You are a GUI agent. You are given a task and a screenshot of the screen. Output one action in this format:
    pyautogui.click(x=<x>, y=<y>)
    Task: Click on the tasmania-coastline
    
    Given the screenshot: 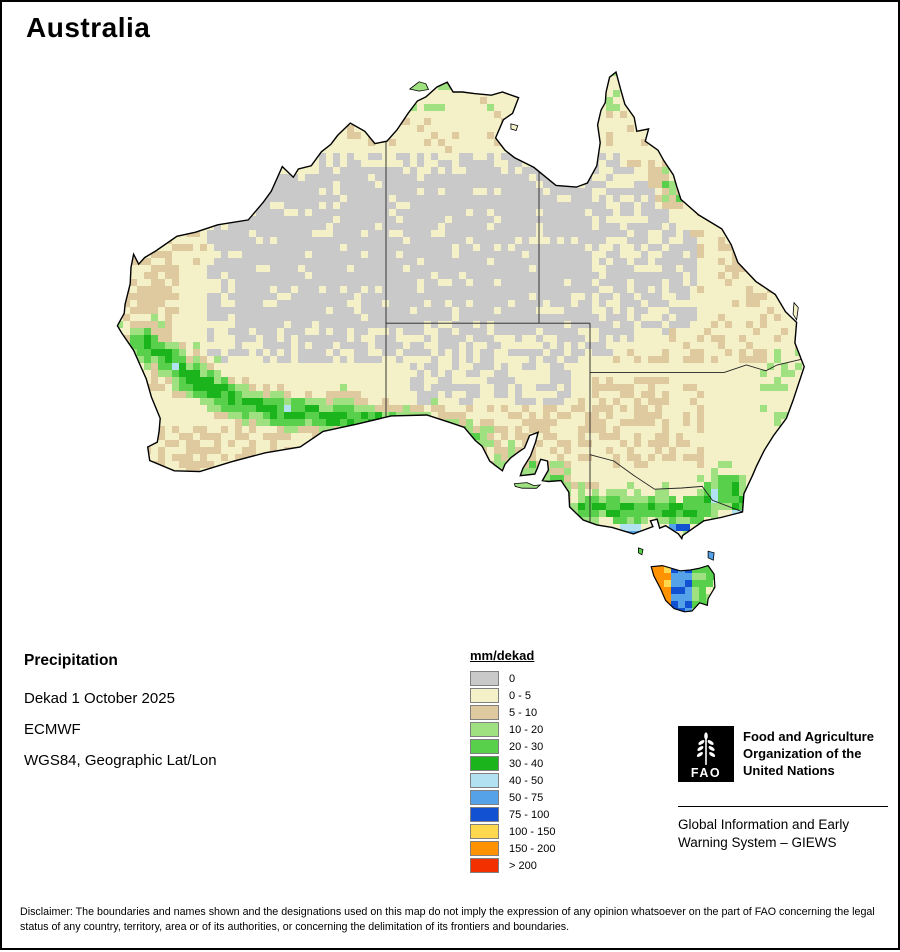 What is the action you would take?
    pyautogui.click(x=683, y=588)
    